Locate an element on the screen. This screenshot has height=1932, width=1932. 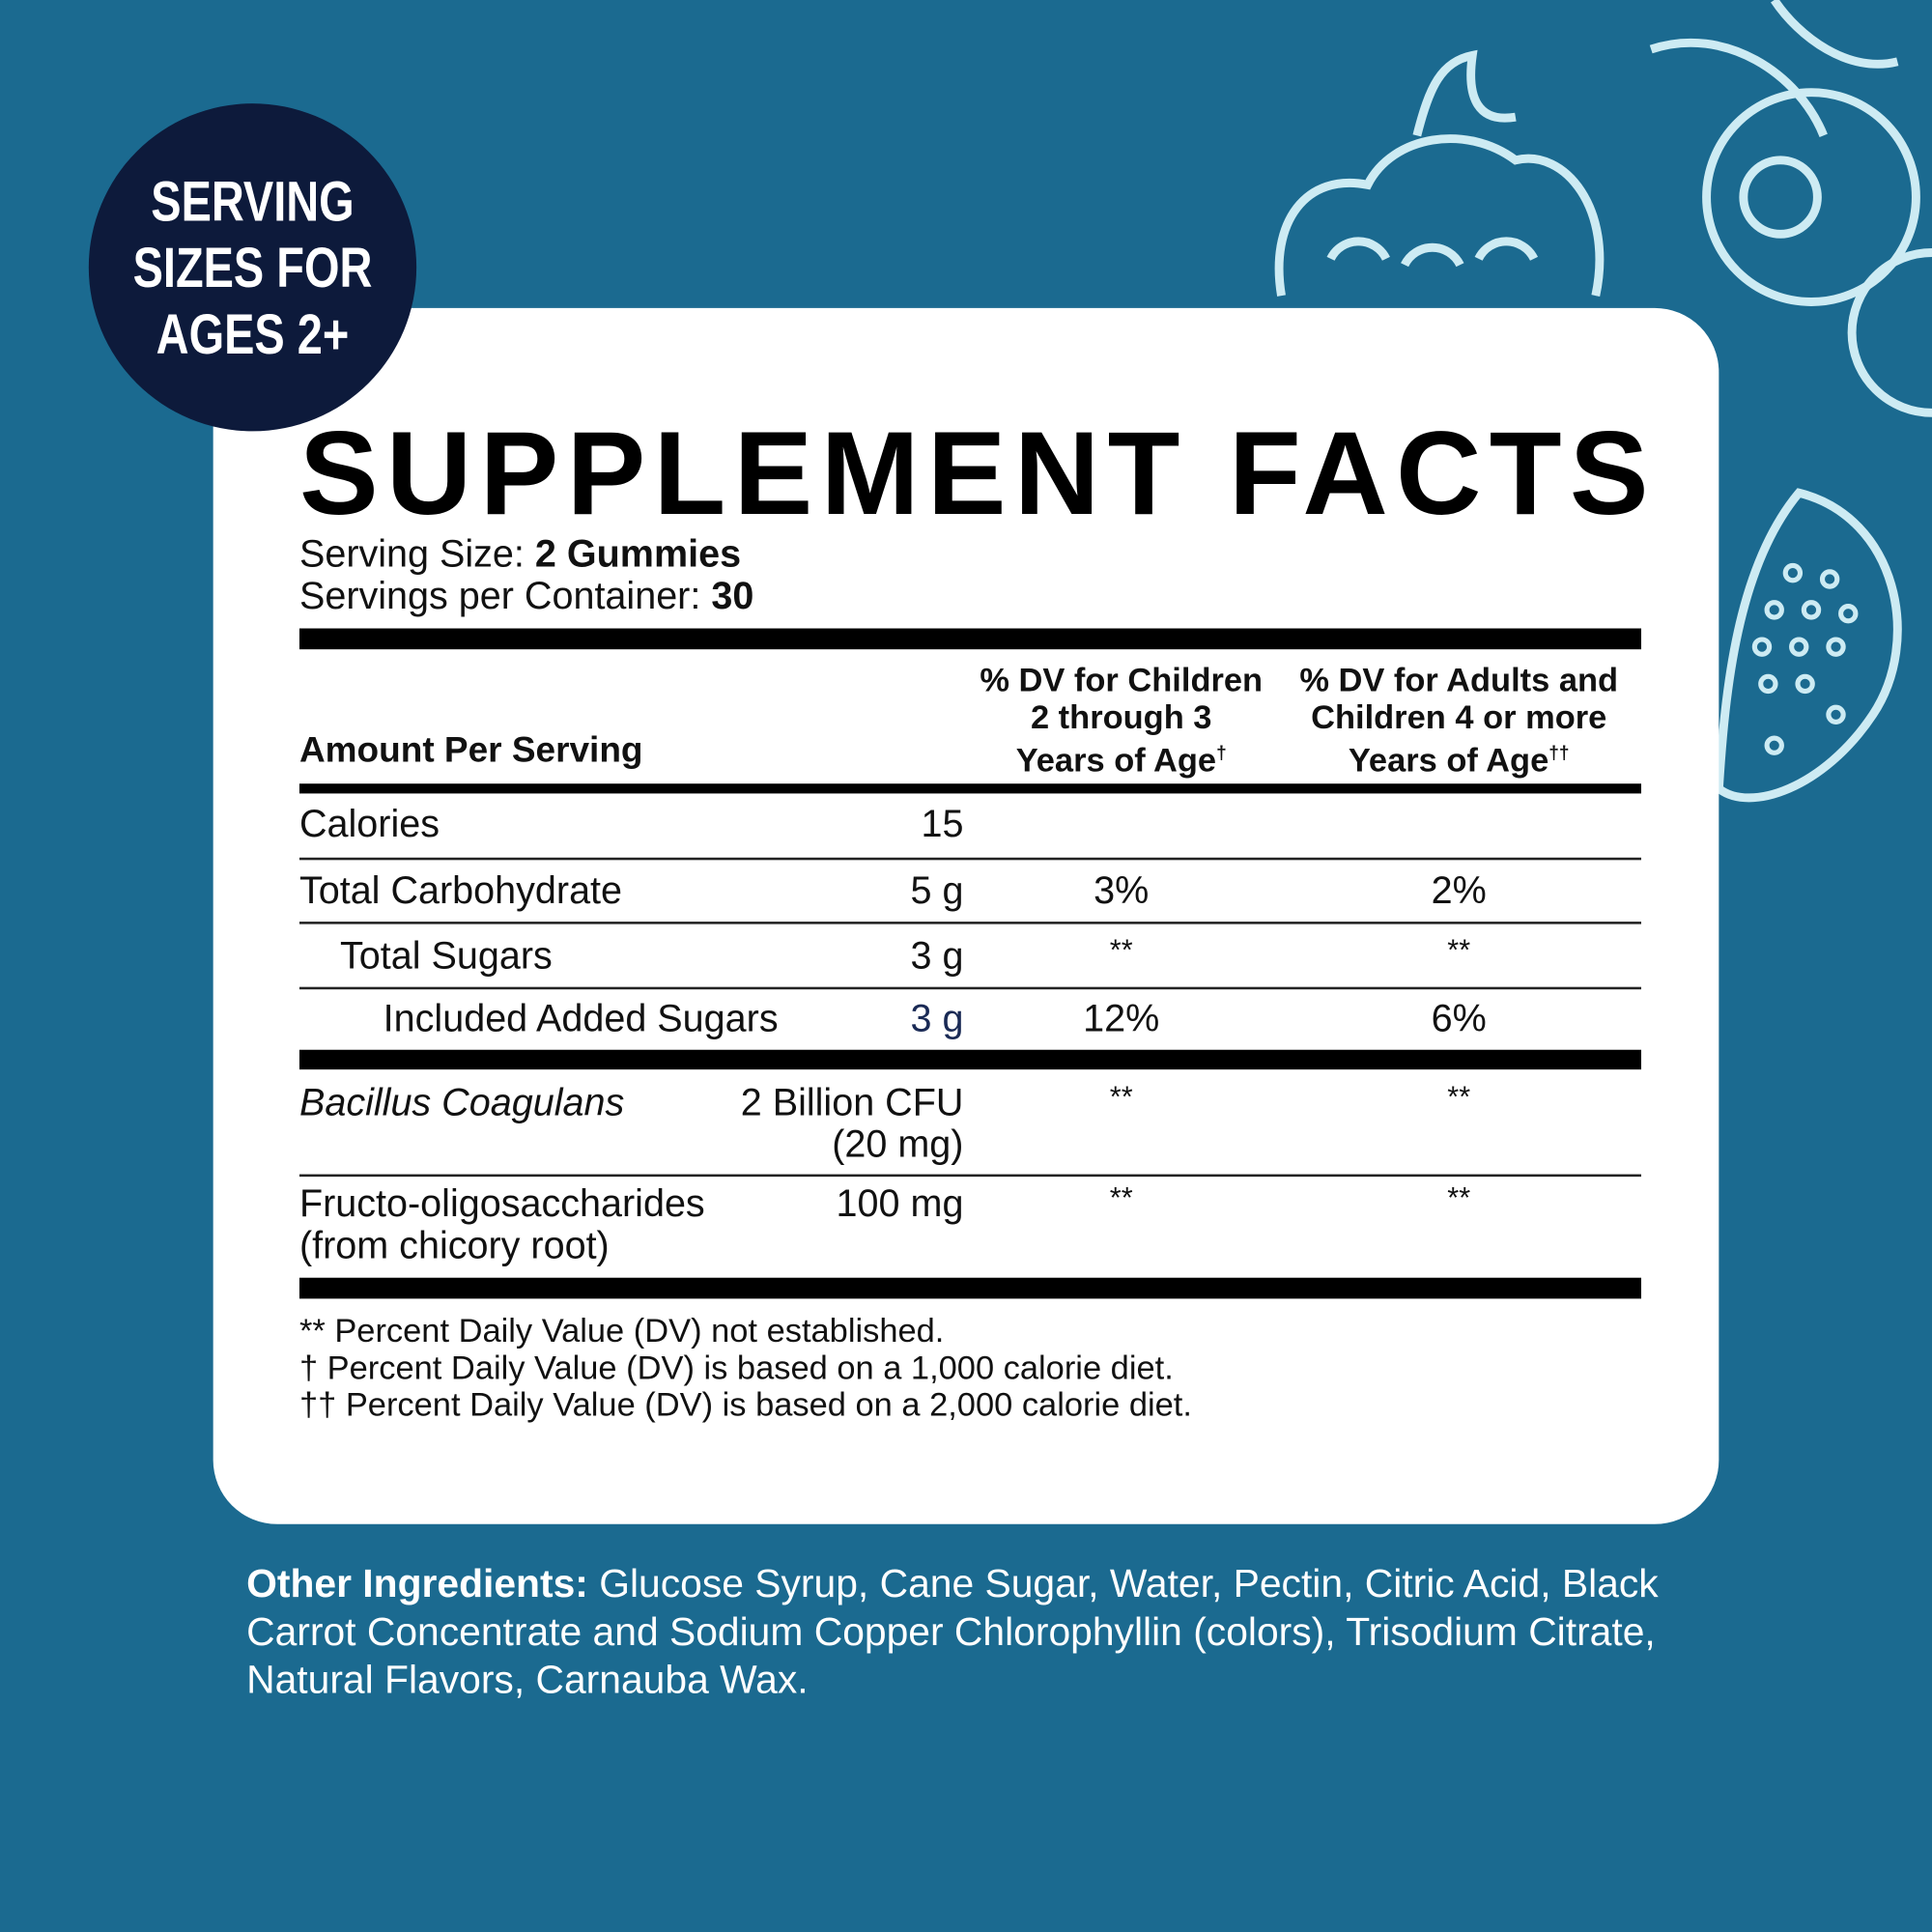
blueberry-crown is located at coordinates (1780, 197).